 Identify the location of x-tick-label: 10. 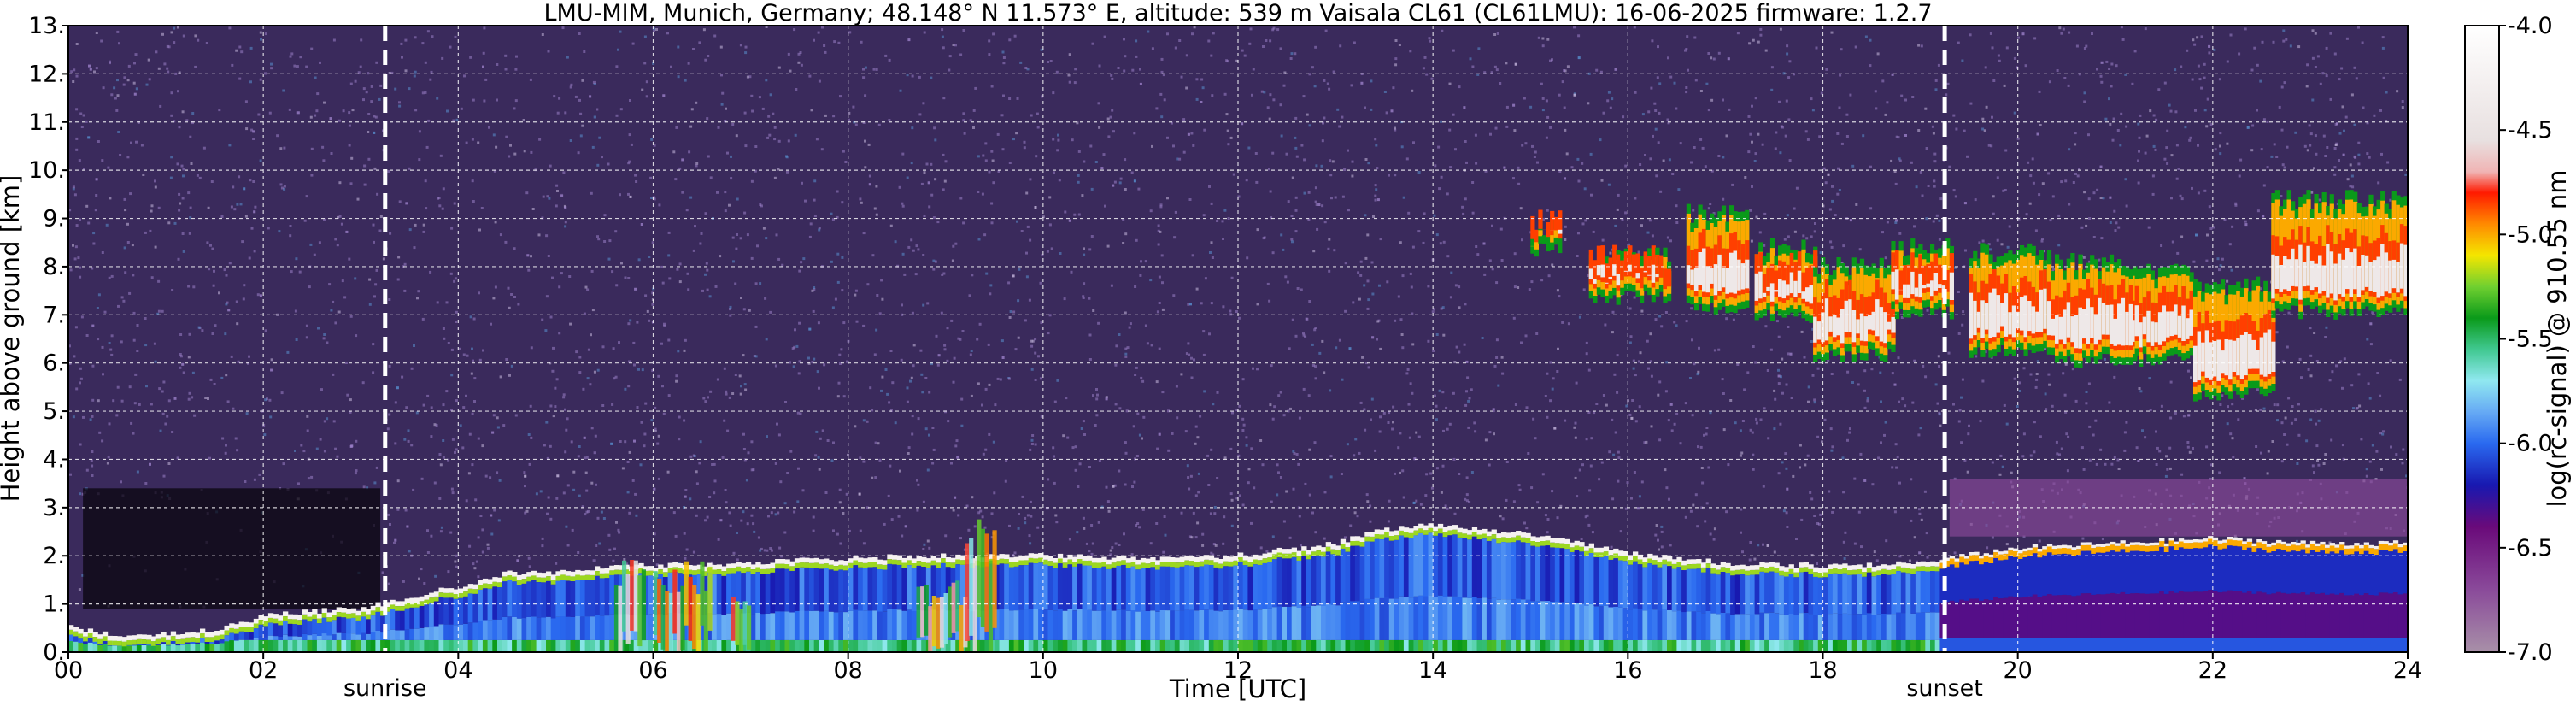
(1043, 670).